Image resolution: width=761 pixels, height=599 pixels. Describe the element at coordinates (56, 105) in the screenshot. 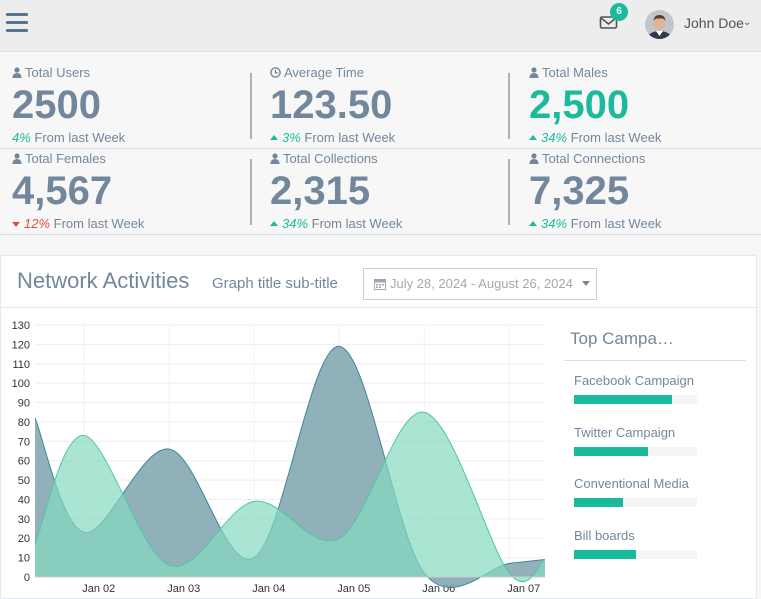

I see `tile-count: 2500` at that location.